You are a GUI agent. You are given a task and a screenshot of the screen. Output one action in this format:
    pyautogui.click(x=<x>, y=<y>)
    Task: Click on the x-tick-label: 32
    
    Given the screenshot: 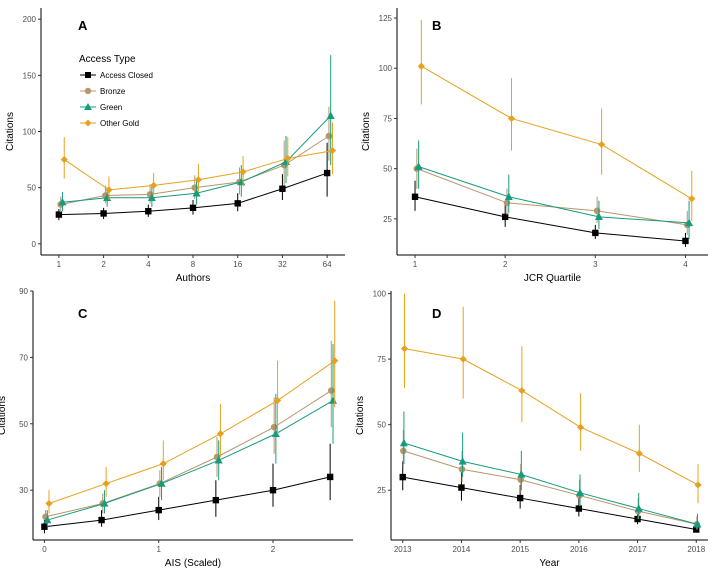 What is the action you would take?
    pyautogui.click(x=282, y=264)
    